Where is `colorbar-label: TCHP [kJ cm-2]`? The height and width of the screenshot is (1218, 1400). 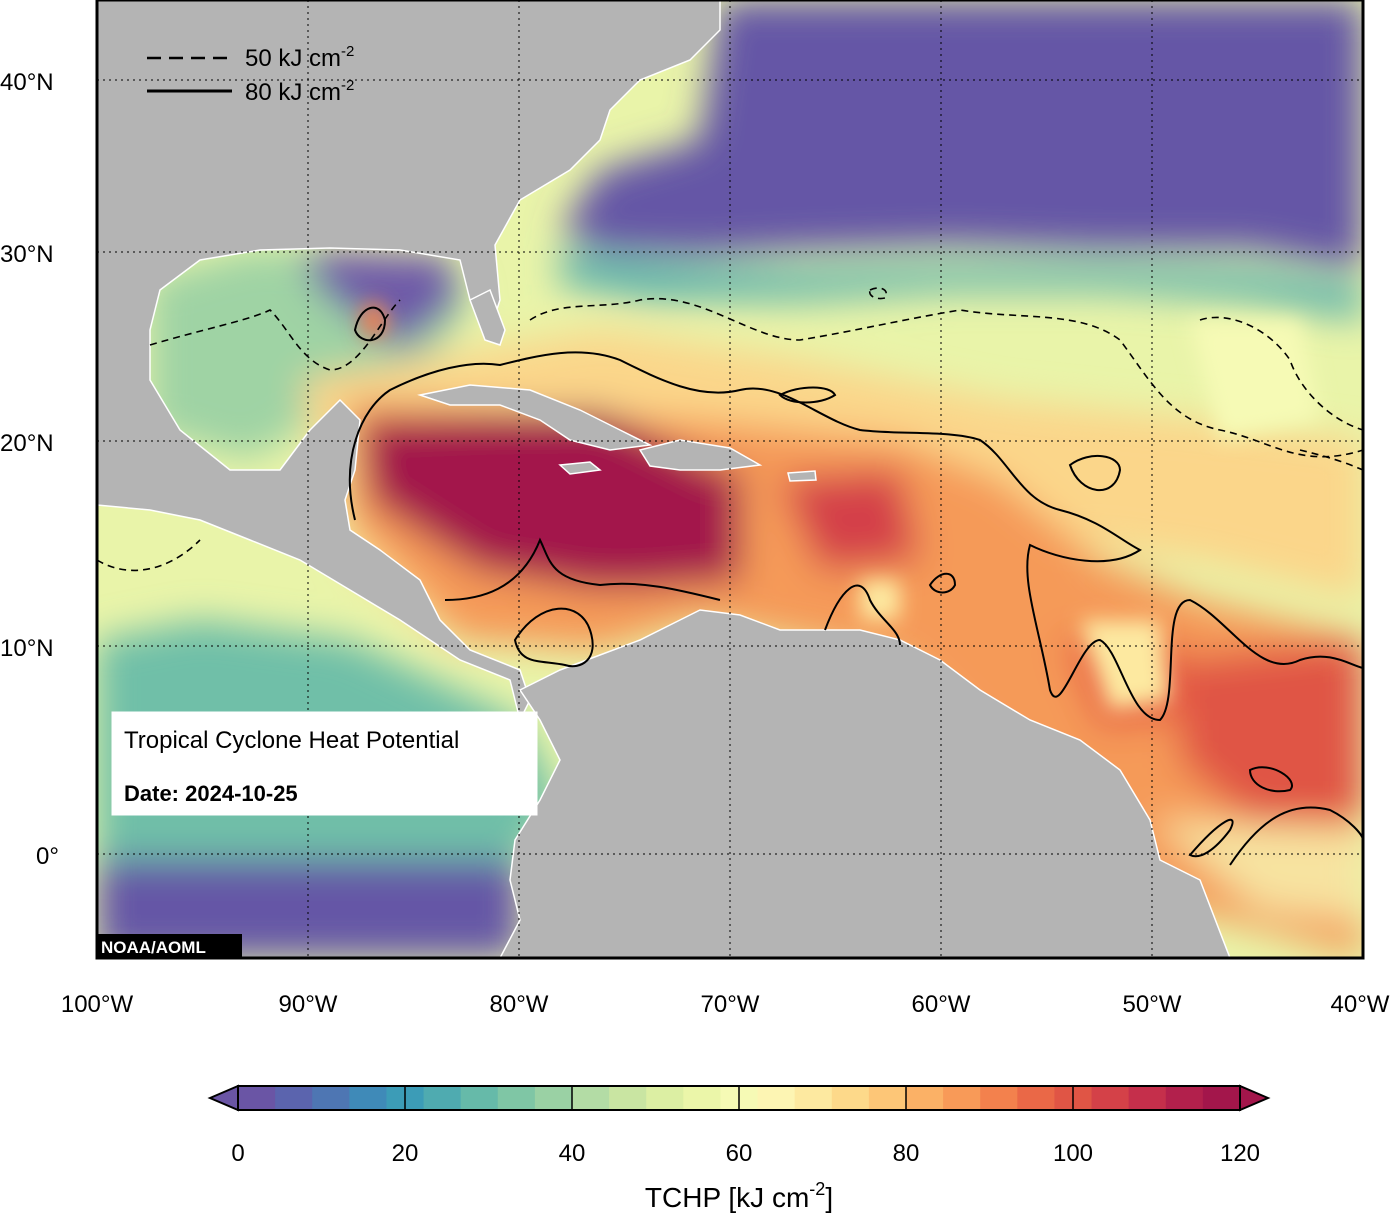 colorbar-label: TCHP [kJ cm-2] is located at coordinates (739, 1196).